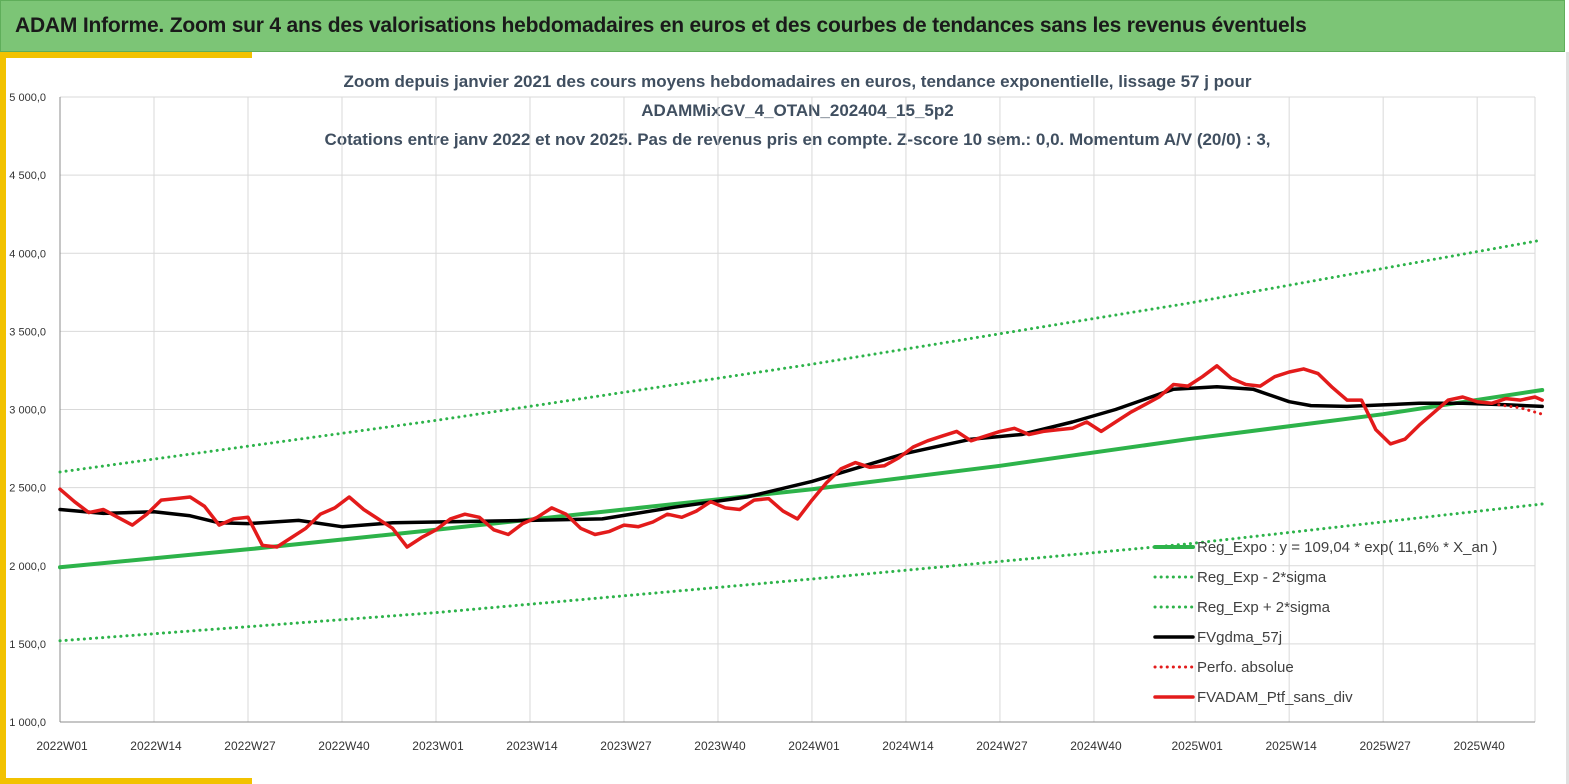  What do you see at coordinates (1002, 746) in the screenshot?
I see `x-tick-label: 2024W27` at bounding box center [1002, 746].